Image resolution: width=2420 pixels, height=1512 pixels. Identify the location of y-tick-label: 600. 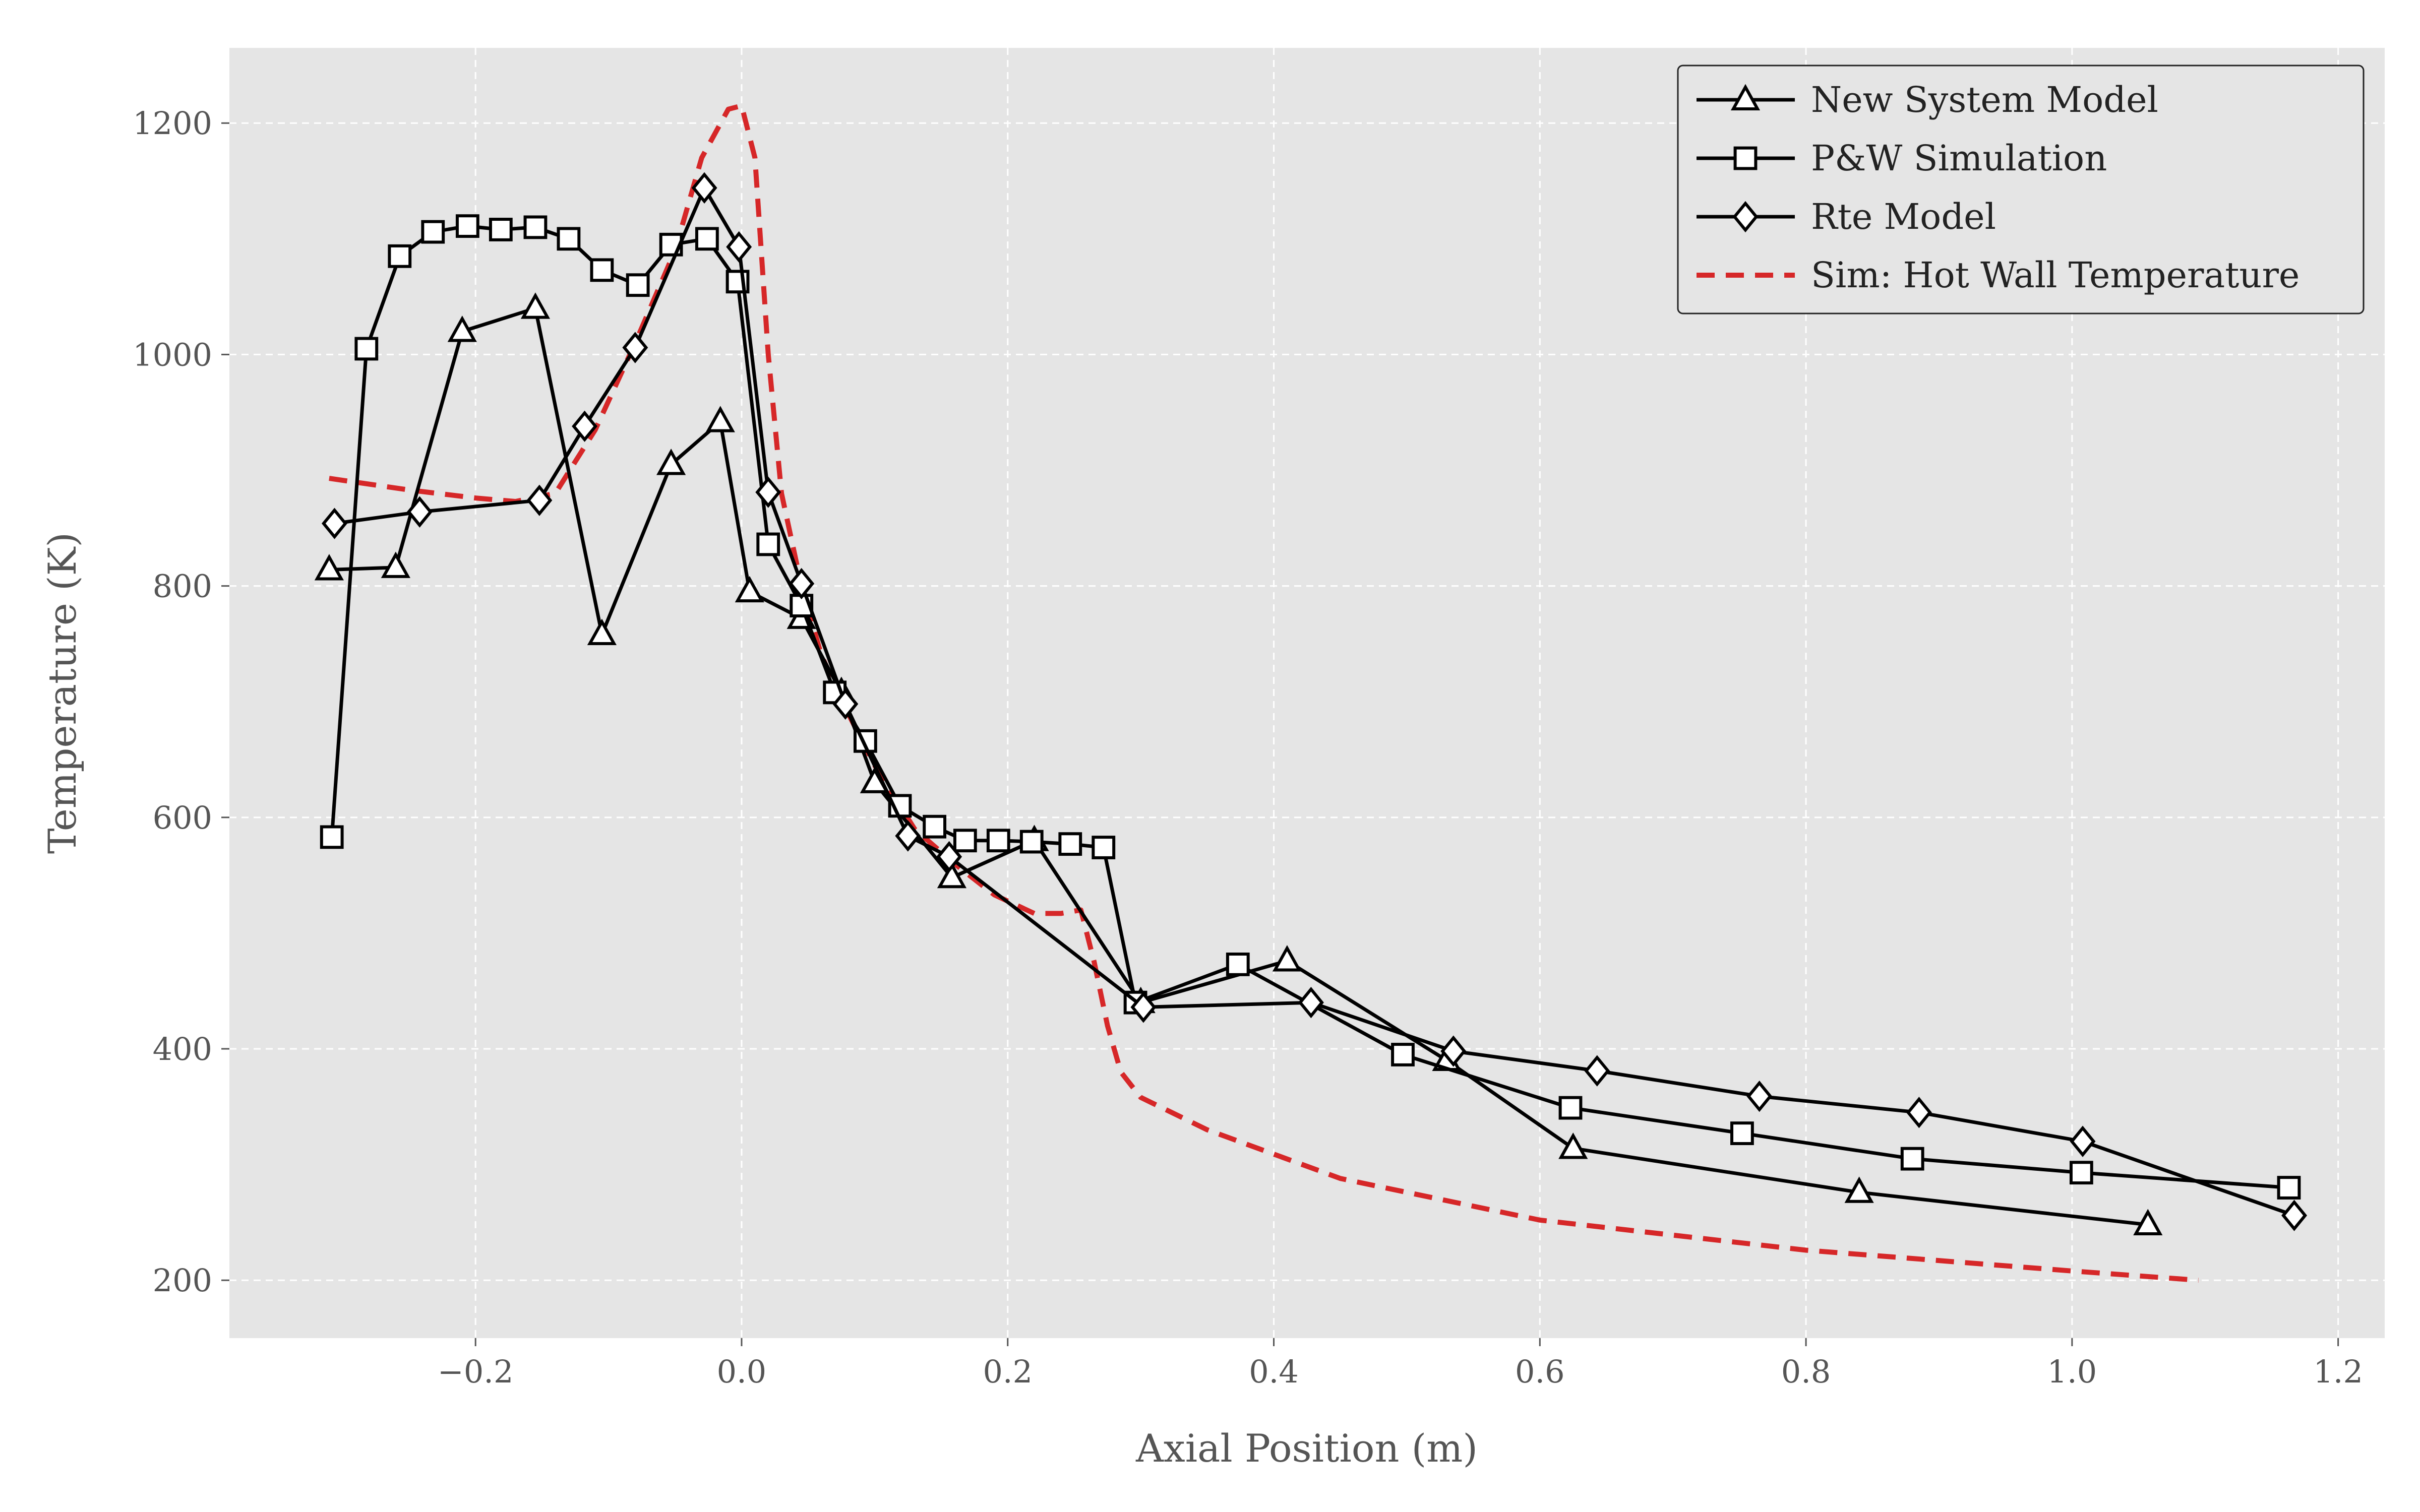
(182, 818).